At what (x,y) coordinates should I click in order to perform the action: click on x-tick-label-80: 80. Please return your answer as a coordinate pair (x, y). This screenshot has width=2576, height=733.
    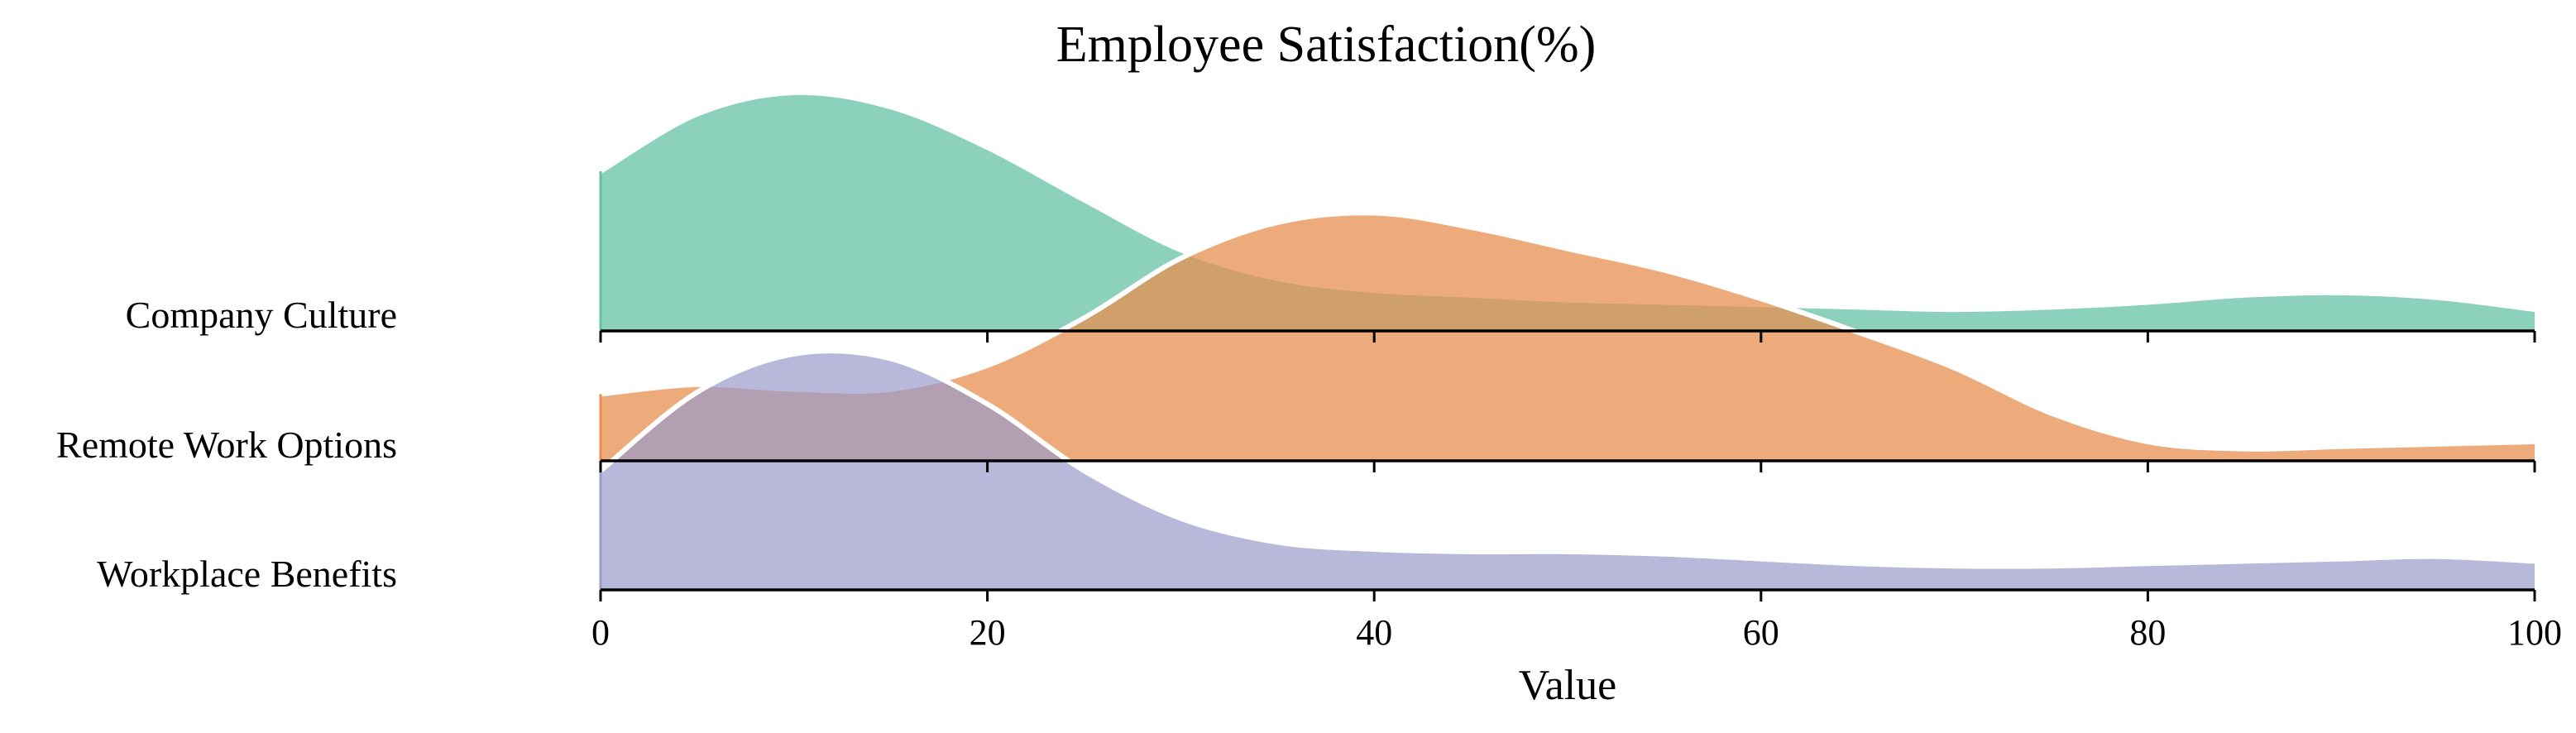
    Looking at the image, I should click on (2147, 633).